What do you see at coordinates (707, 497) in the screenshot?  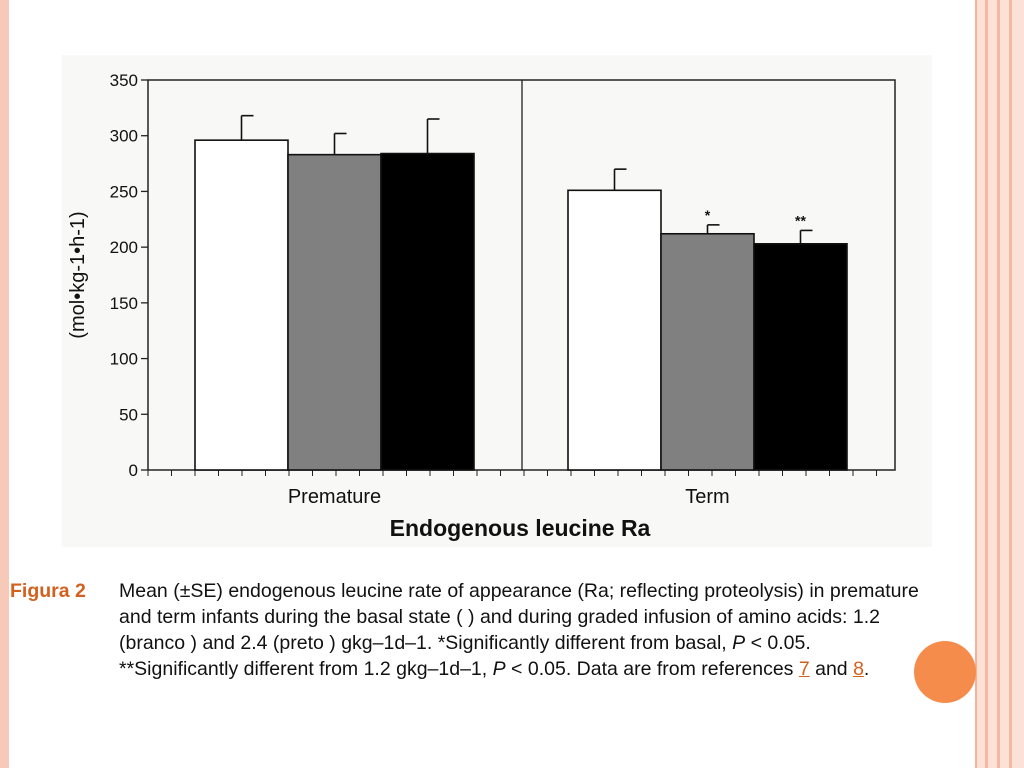 I see `category-label: Term` at bounding box center [707, 497].